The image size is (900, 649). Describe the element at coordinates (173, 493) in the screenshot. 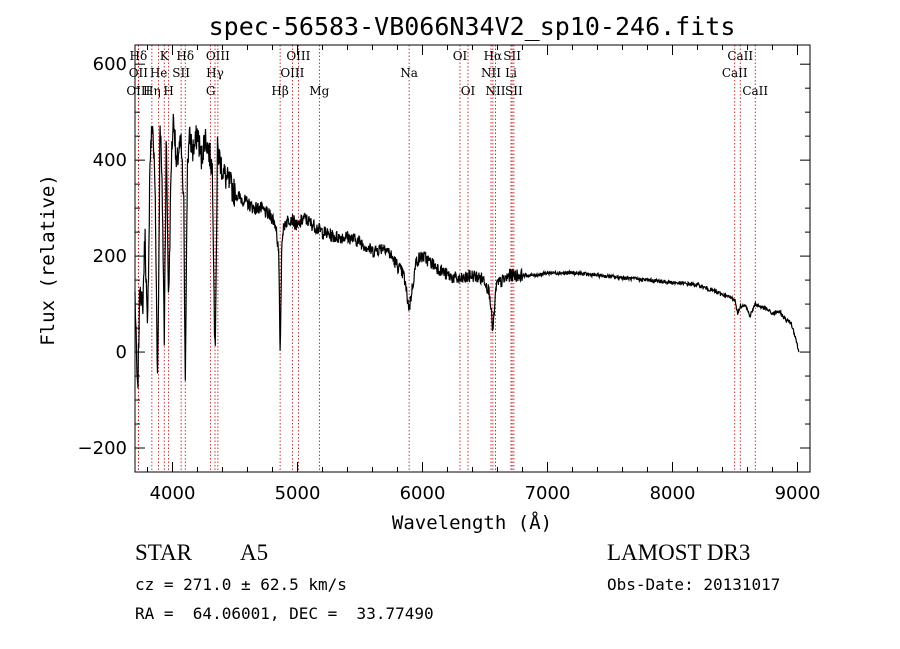

I see `x-tick-label: 4000` at that location.